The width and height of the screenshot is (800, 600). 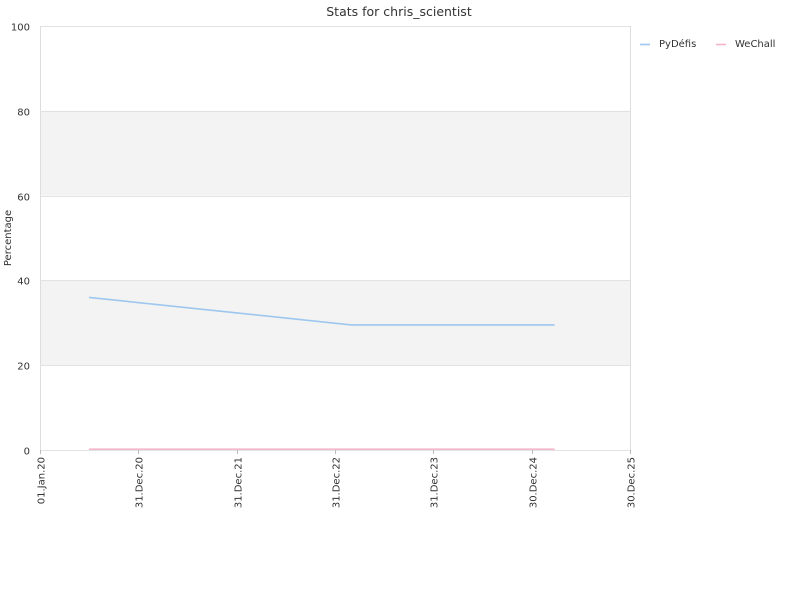 I want to click on y-tick-label: 40, so click(x=23, y=282).